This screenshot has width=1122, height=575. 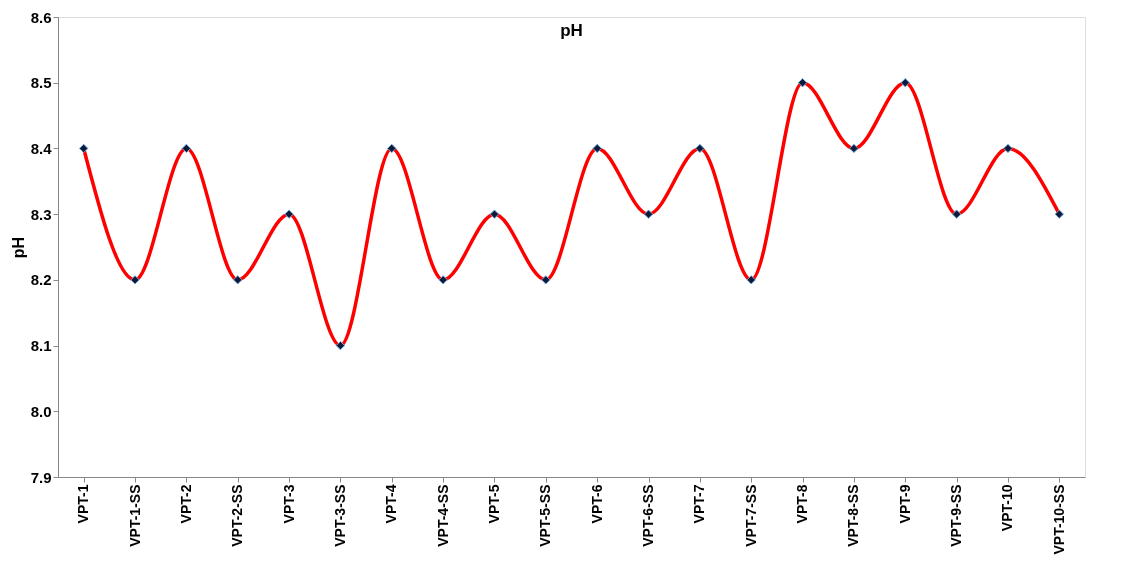 What do you see at coordinates (339, 515) in the screenshot?
I see `x-tick-label: VPT-3-SS` at bounding box center [339, 515].